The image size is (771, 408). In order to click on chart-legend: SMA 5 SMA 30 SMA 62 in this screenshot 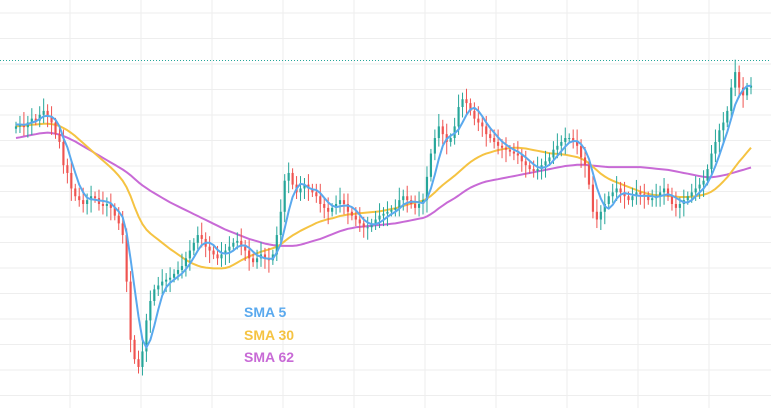, I will do `click(269, 335)`.